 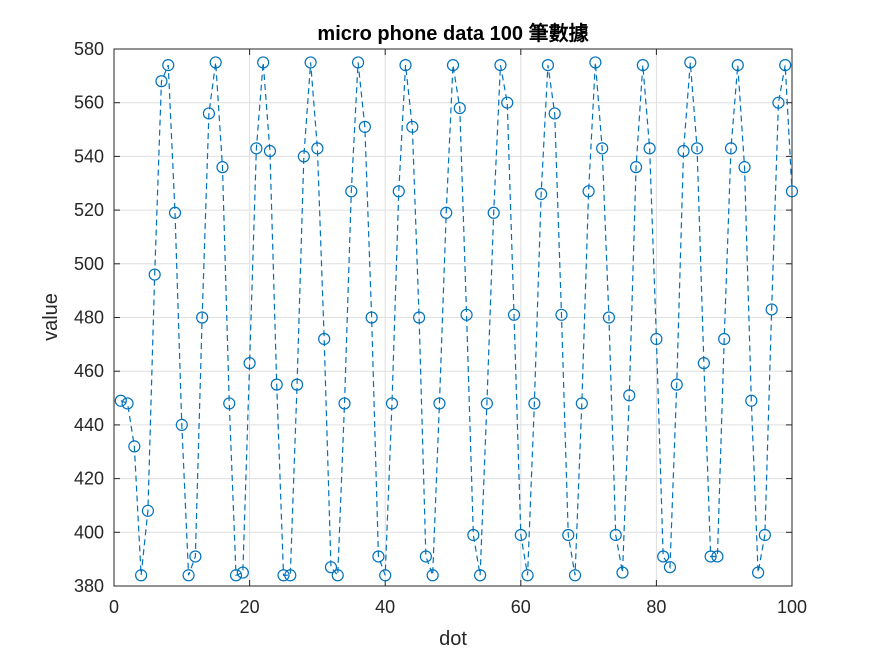 I want to click on y-tick-label: 380, so click(x=89, y=586).